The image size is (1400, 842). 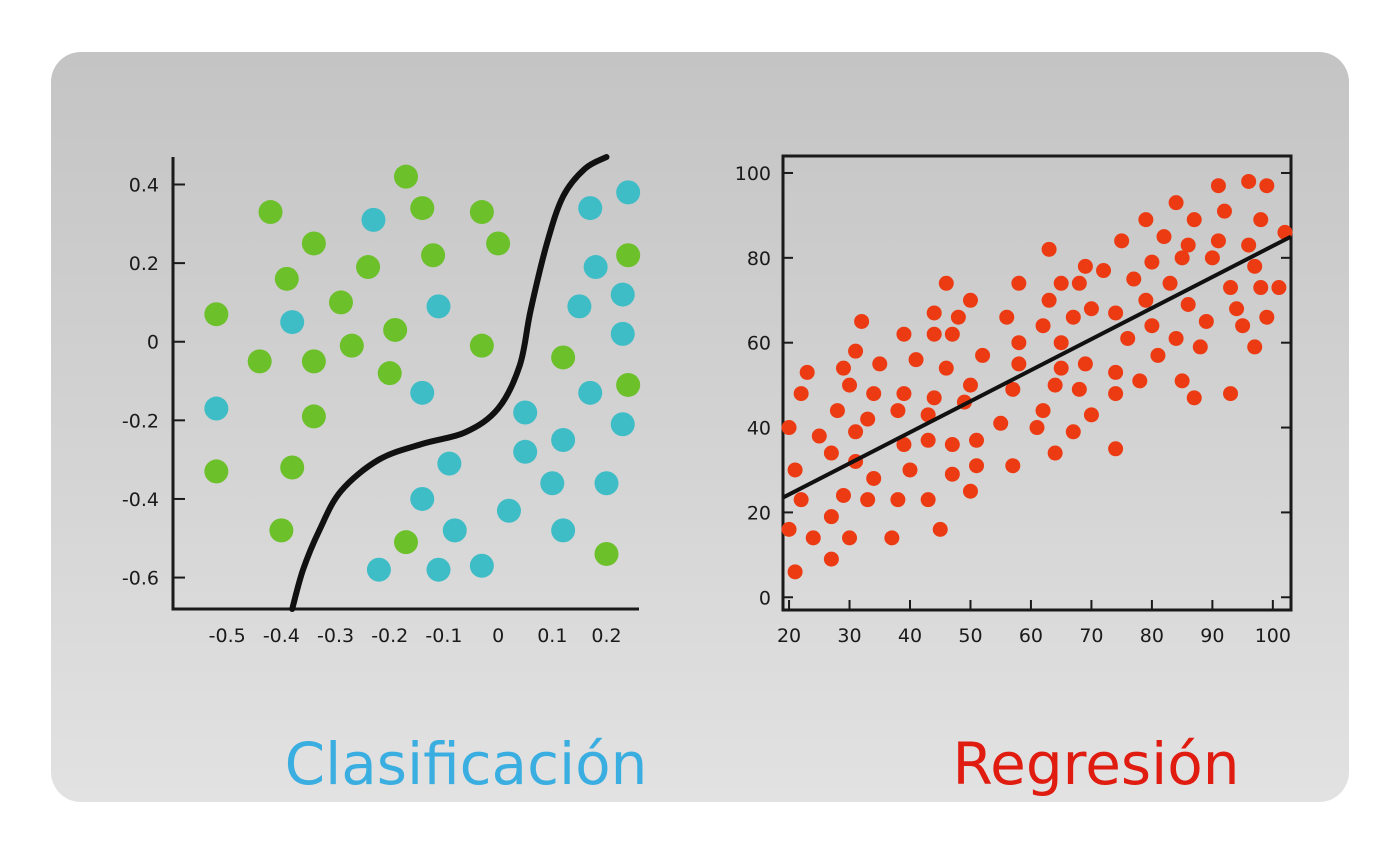 I want to click on x-tick-label: 70, so click(x=1091, y=636).